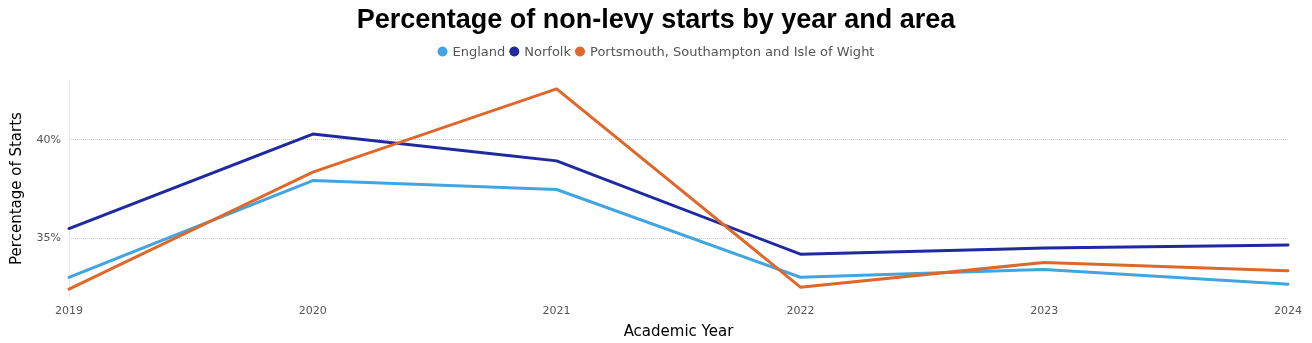 The height and width of the screenshot is (343, 1312). Describe the element at coordinates (1044, 310) in the screenshot. I see `x-tick-label: 2023` at that location.